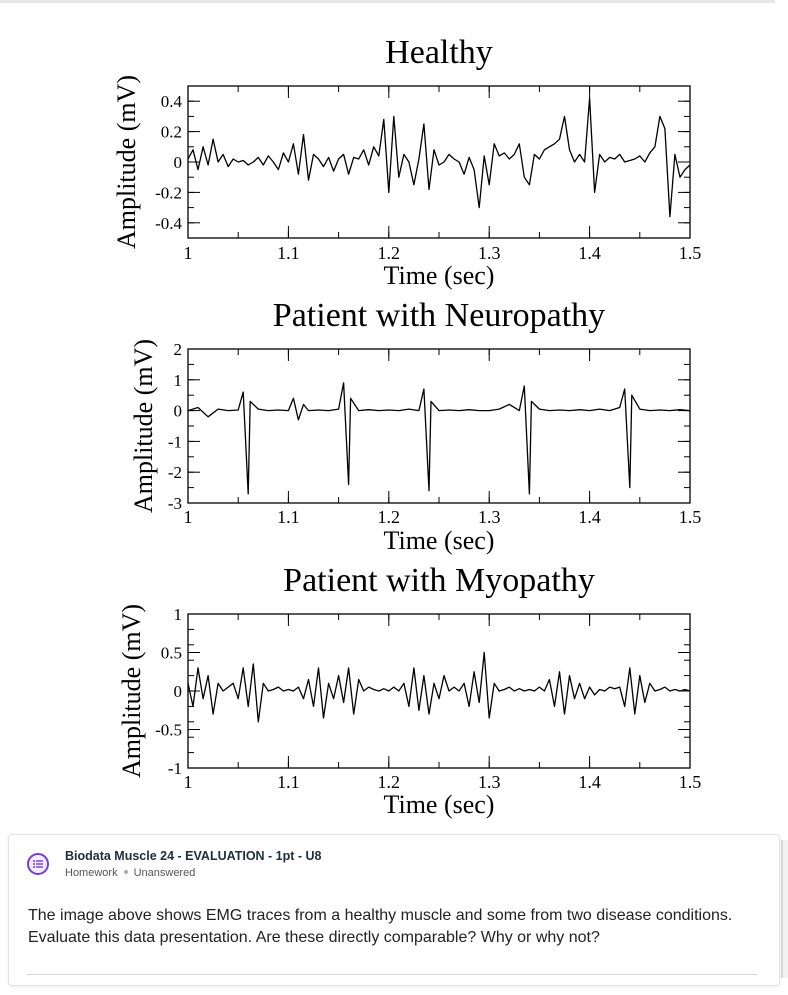 This screenshot has height=995, width=788. What do you see at coordinates (392, 984) in the screenshot?
I see `answer-box` at bounding box center [392, 984].